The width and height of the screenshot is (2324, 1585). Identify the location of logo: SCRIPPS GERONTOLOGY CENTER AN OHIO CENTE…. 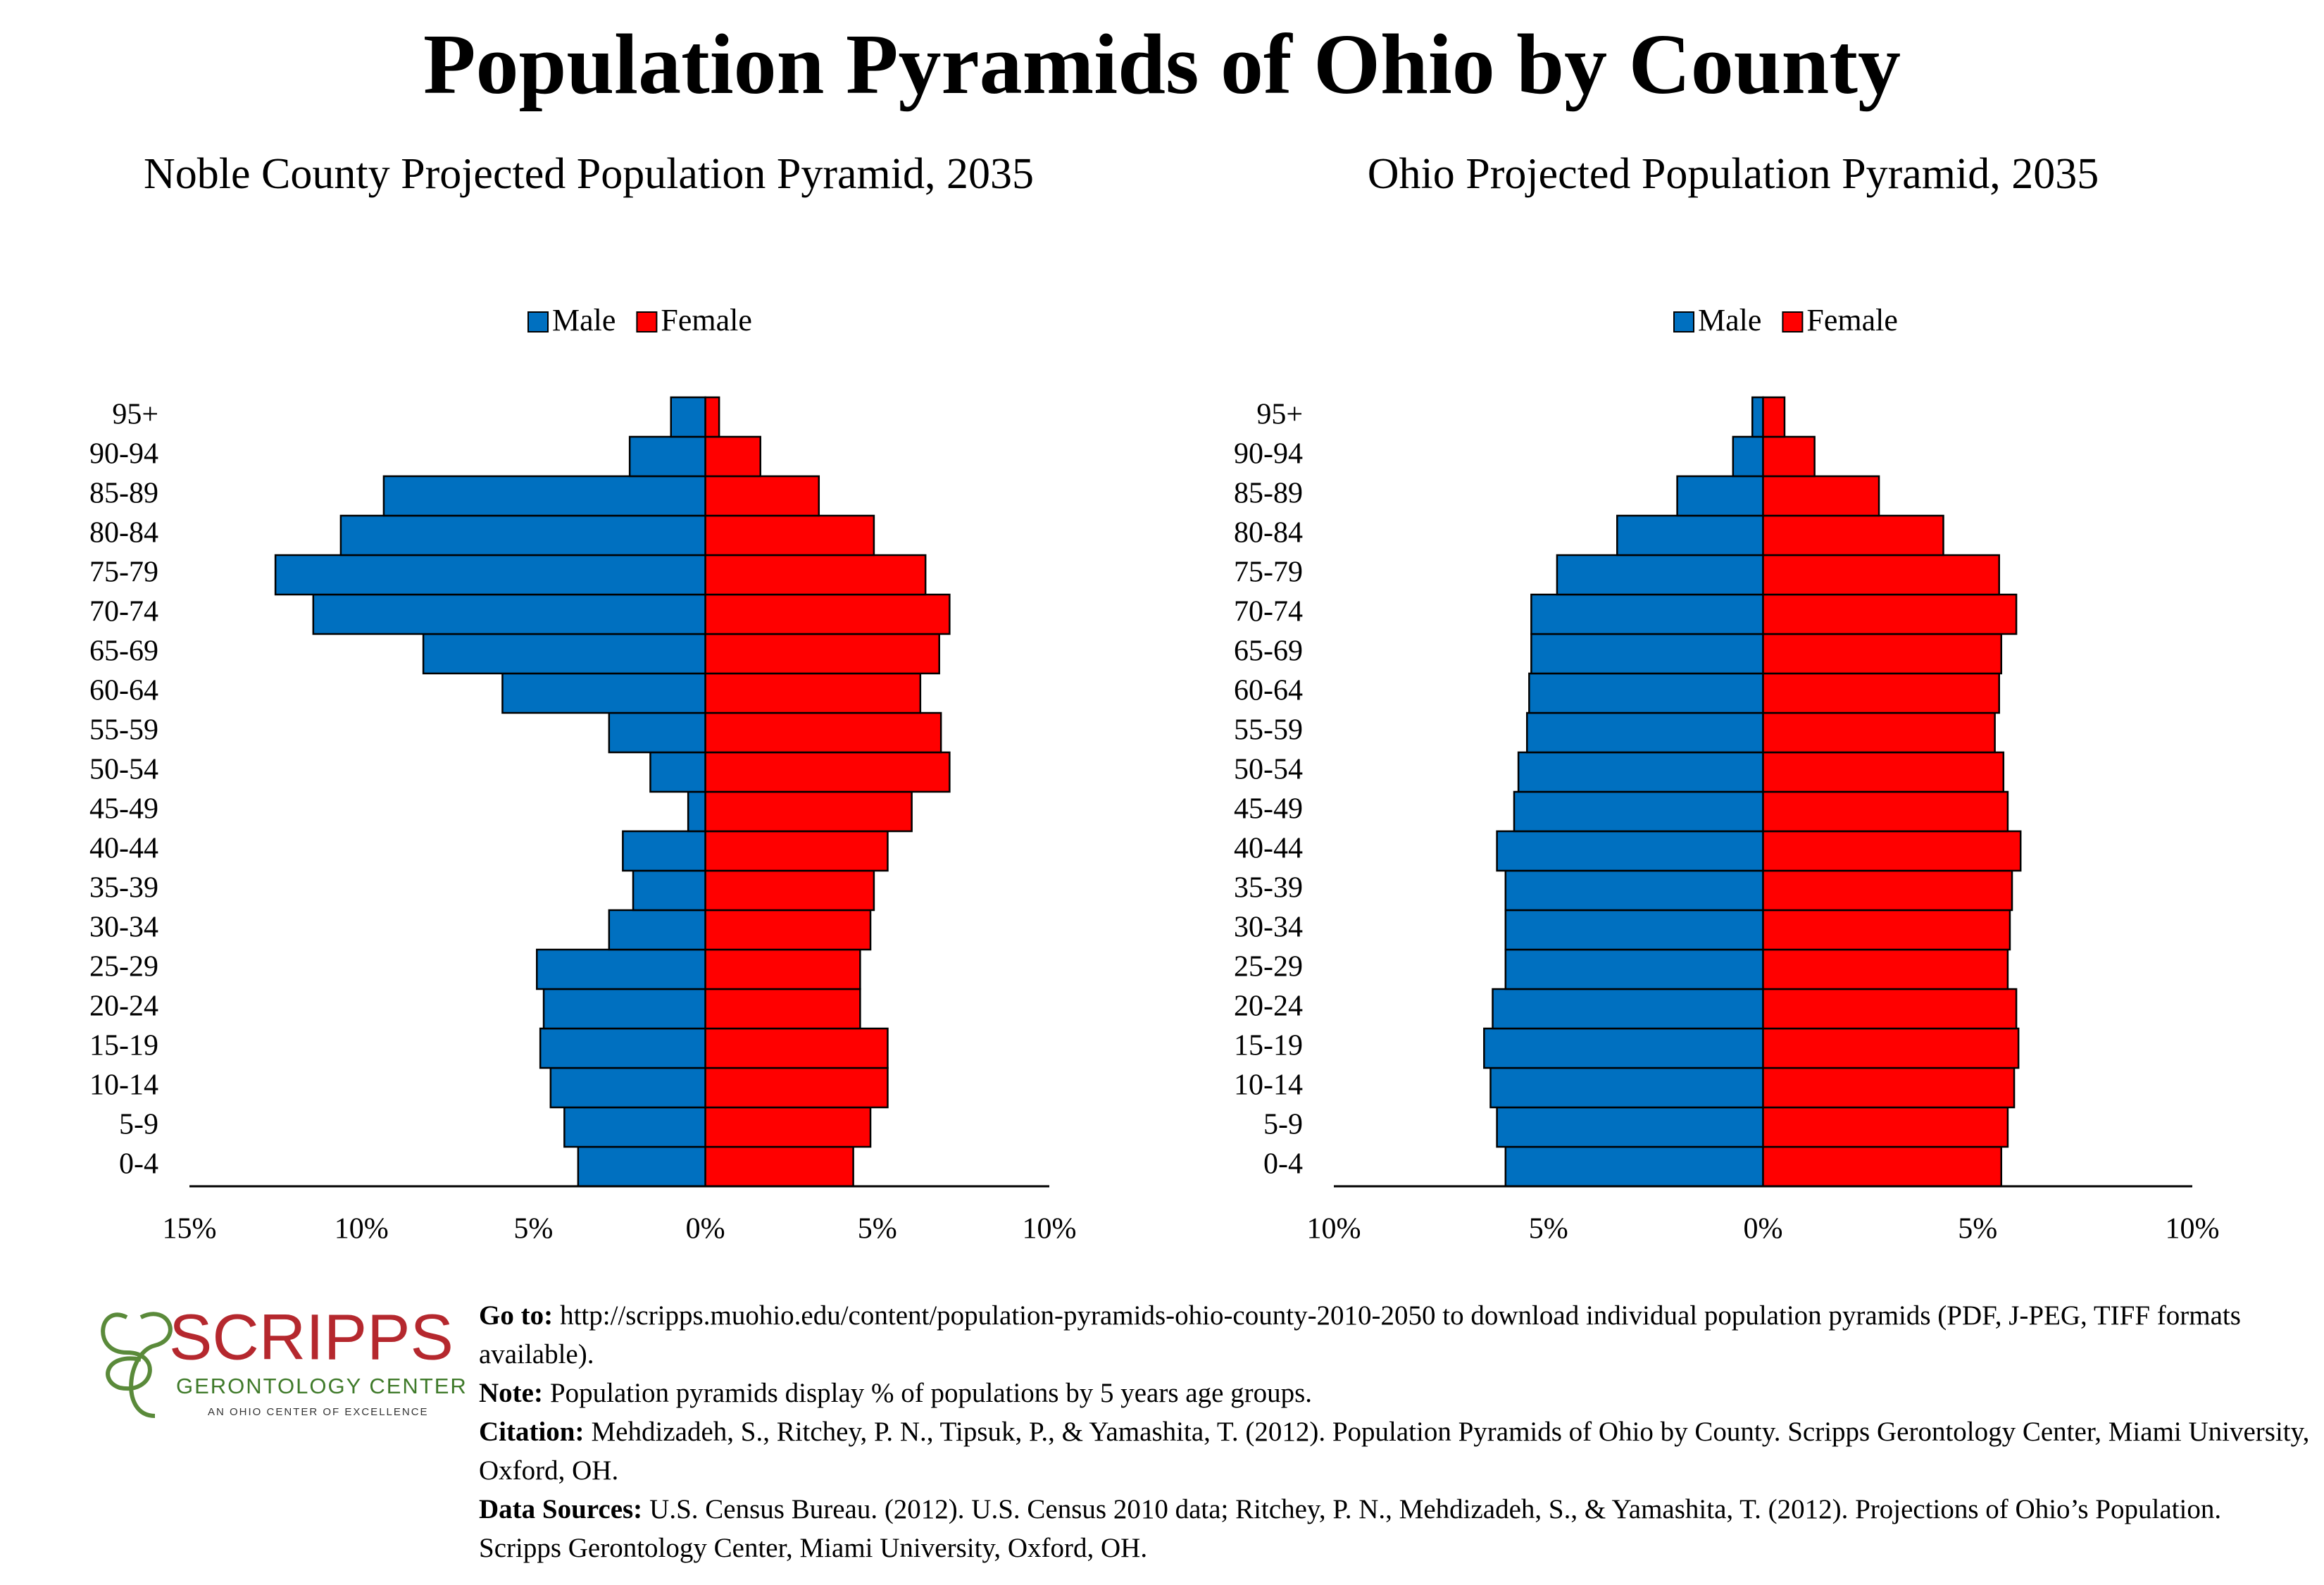
(283, 1359).